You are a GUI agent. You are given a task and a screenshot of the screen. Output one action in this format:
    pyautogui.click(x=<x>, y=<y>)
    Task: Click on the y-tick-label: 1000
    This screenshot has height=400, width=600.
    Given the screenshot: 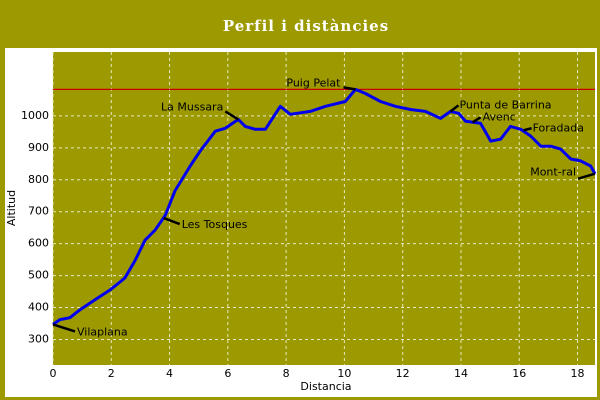 What is the action you would take?
    pyautogui.click(x=35, y=115)
    